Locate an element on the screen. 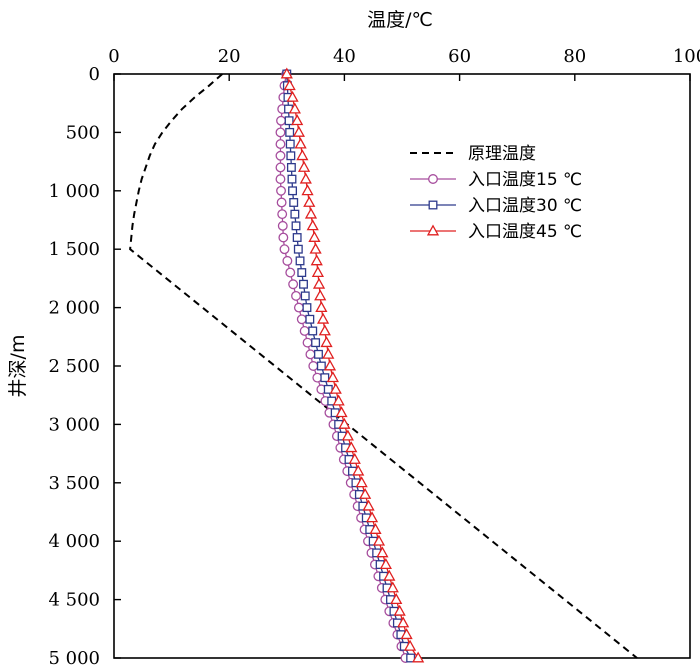 This screenshot has height=668, width=700. y-tick-label: 4 000 is located at coordinates (74, 541).